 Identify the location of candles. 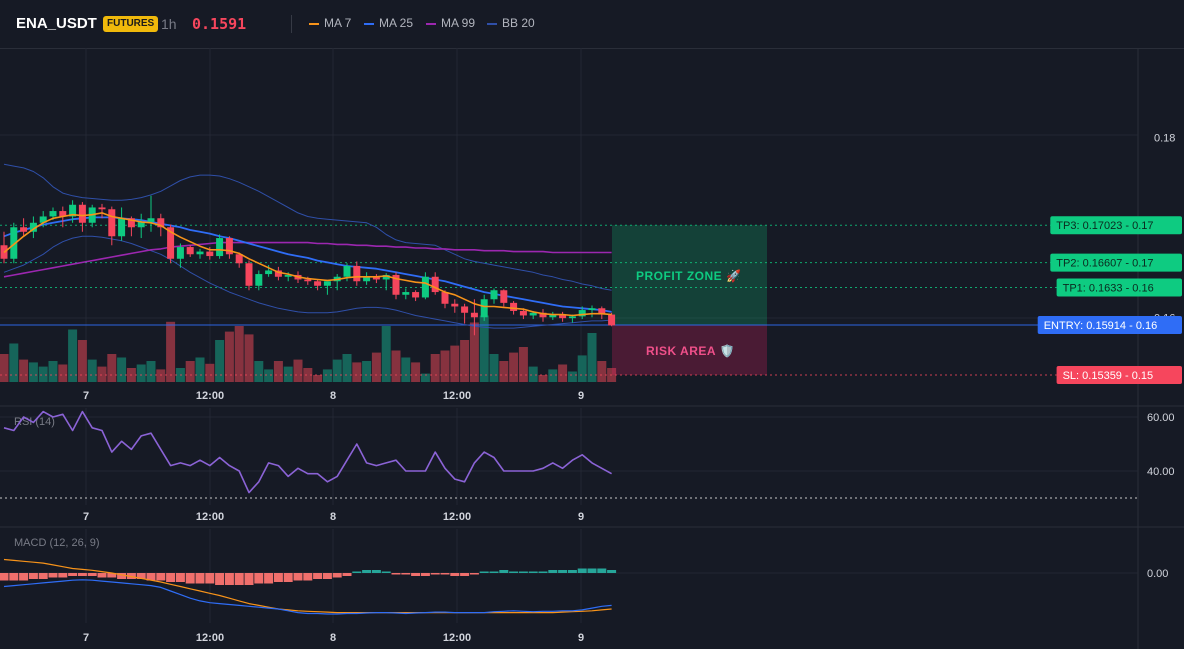
(308, 265).